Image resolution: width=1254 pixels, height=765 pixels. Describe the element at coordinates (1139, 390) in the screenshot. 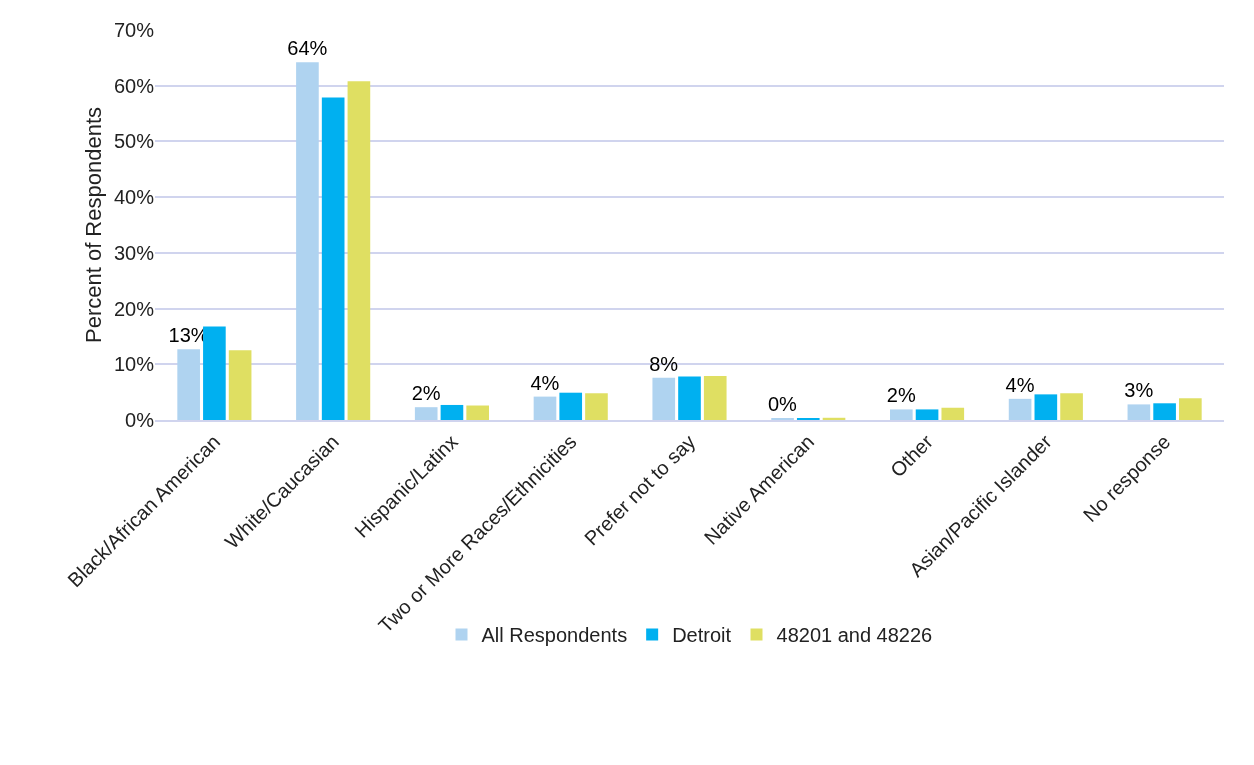

I see `data-label: 3%` at that location.